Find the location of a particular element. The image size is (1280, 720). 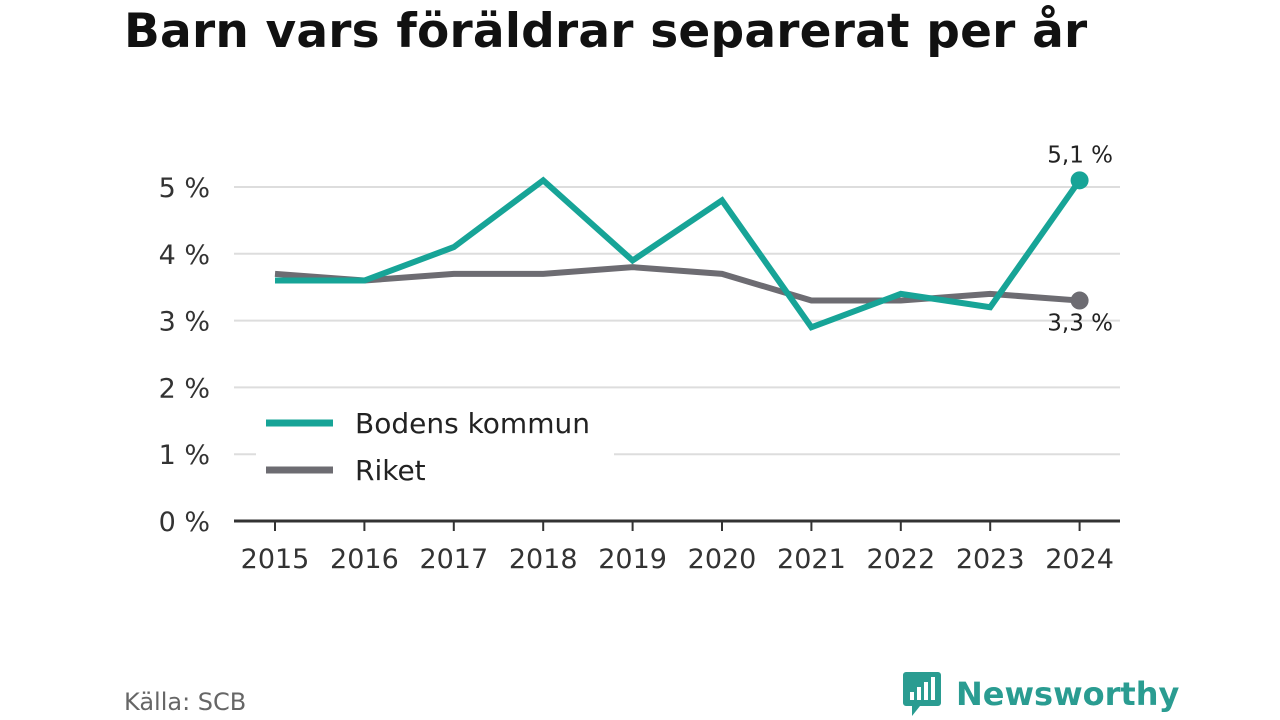

x-tick-label: 2021 is located at coordinates (811, 559).